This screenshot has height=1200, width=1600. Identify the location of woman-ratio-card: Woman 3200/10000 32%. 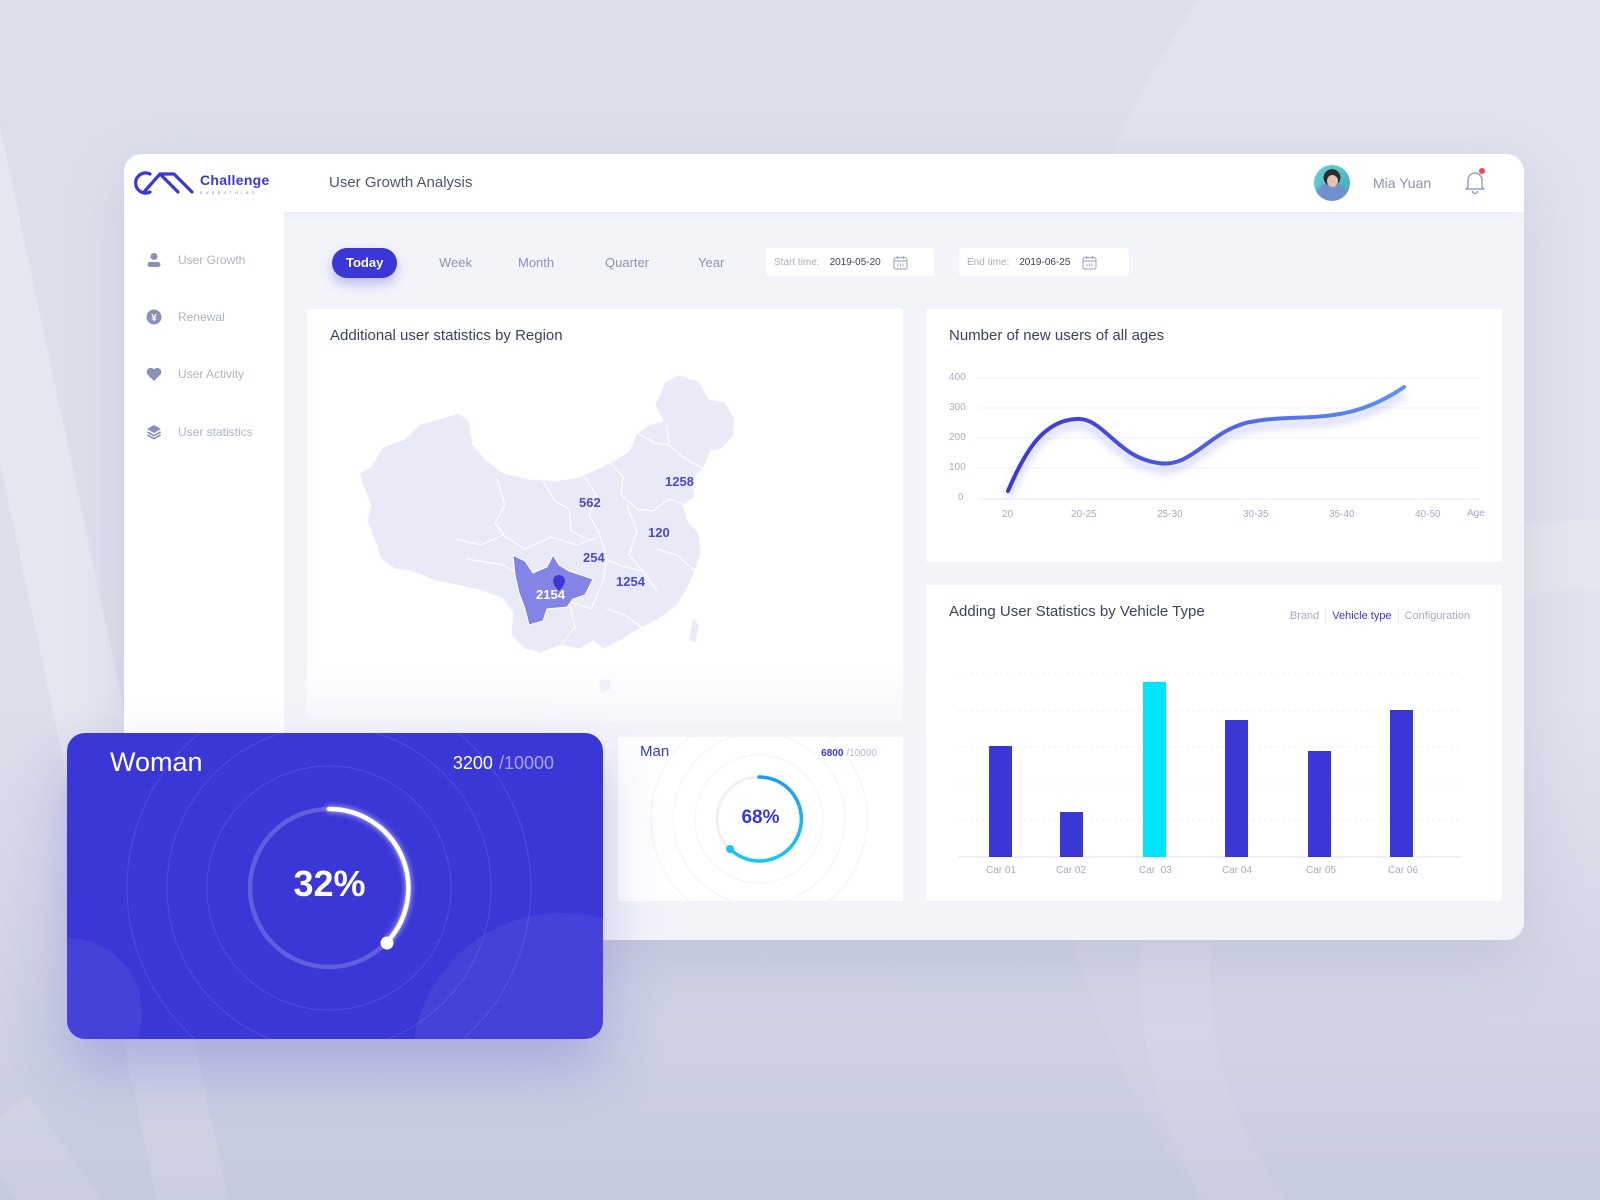
(335, 886).